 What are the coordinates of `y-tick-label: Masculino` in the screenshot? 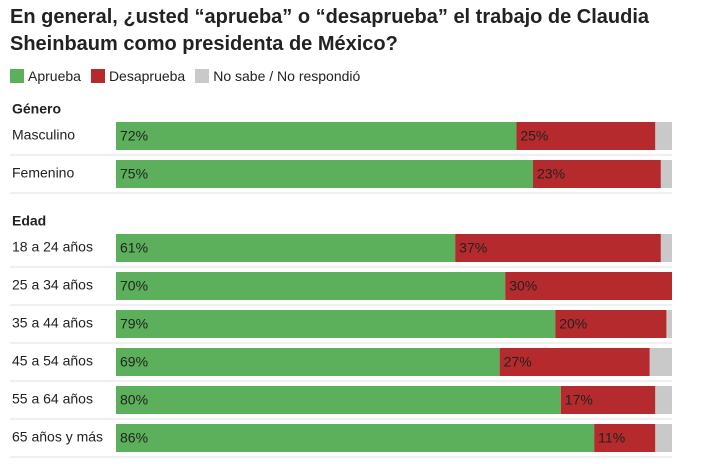 It's located at (43, 135).